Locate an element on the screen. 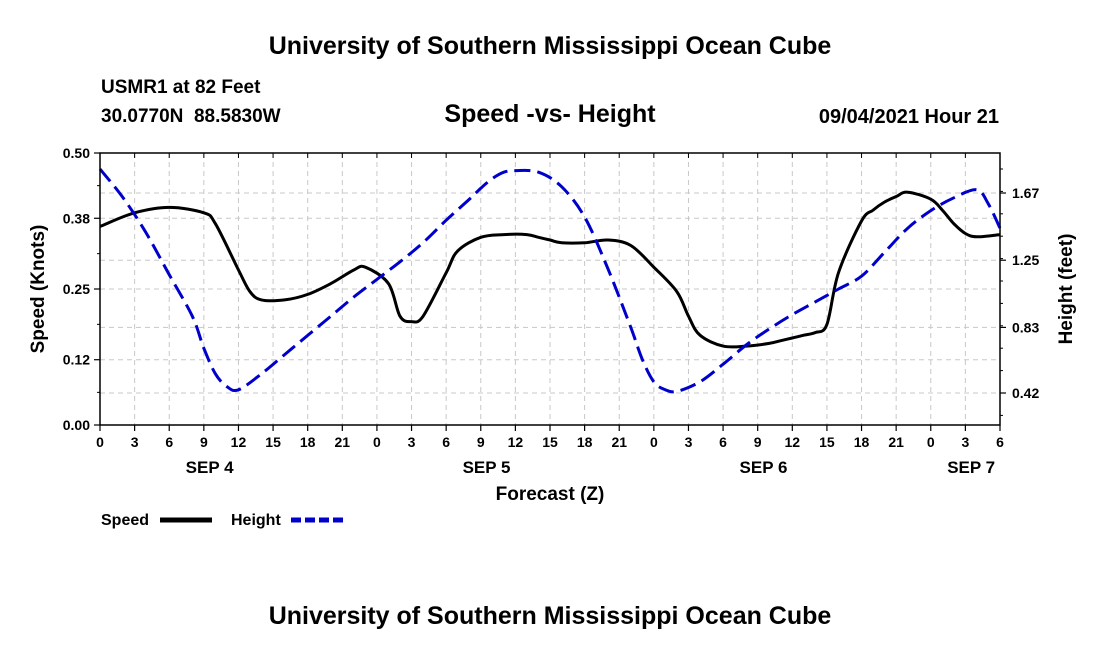 The width and height of the screenshot is (1100, 650). y-tick-label: 0.12 is located at coordinates (76, 360).